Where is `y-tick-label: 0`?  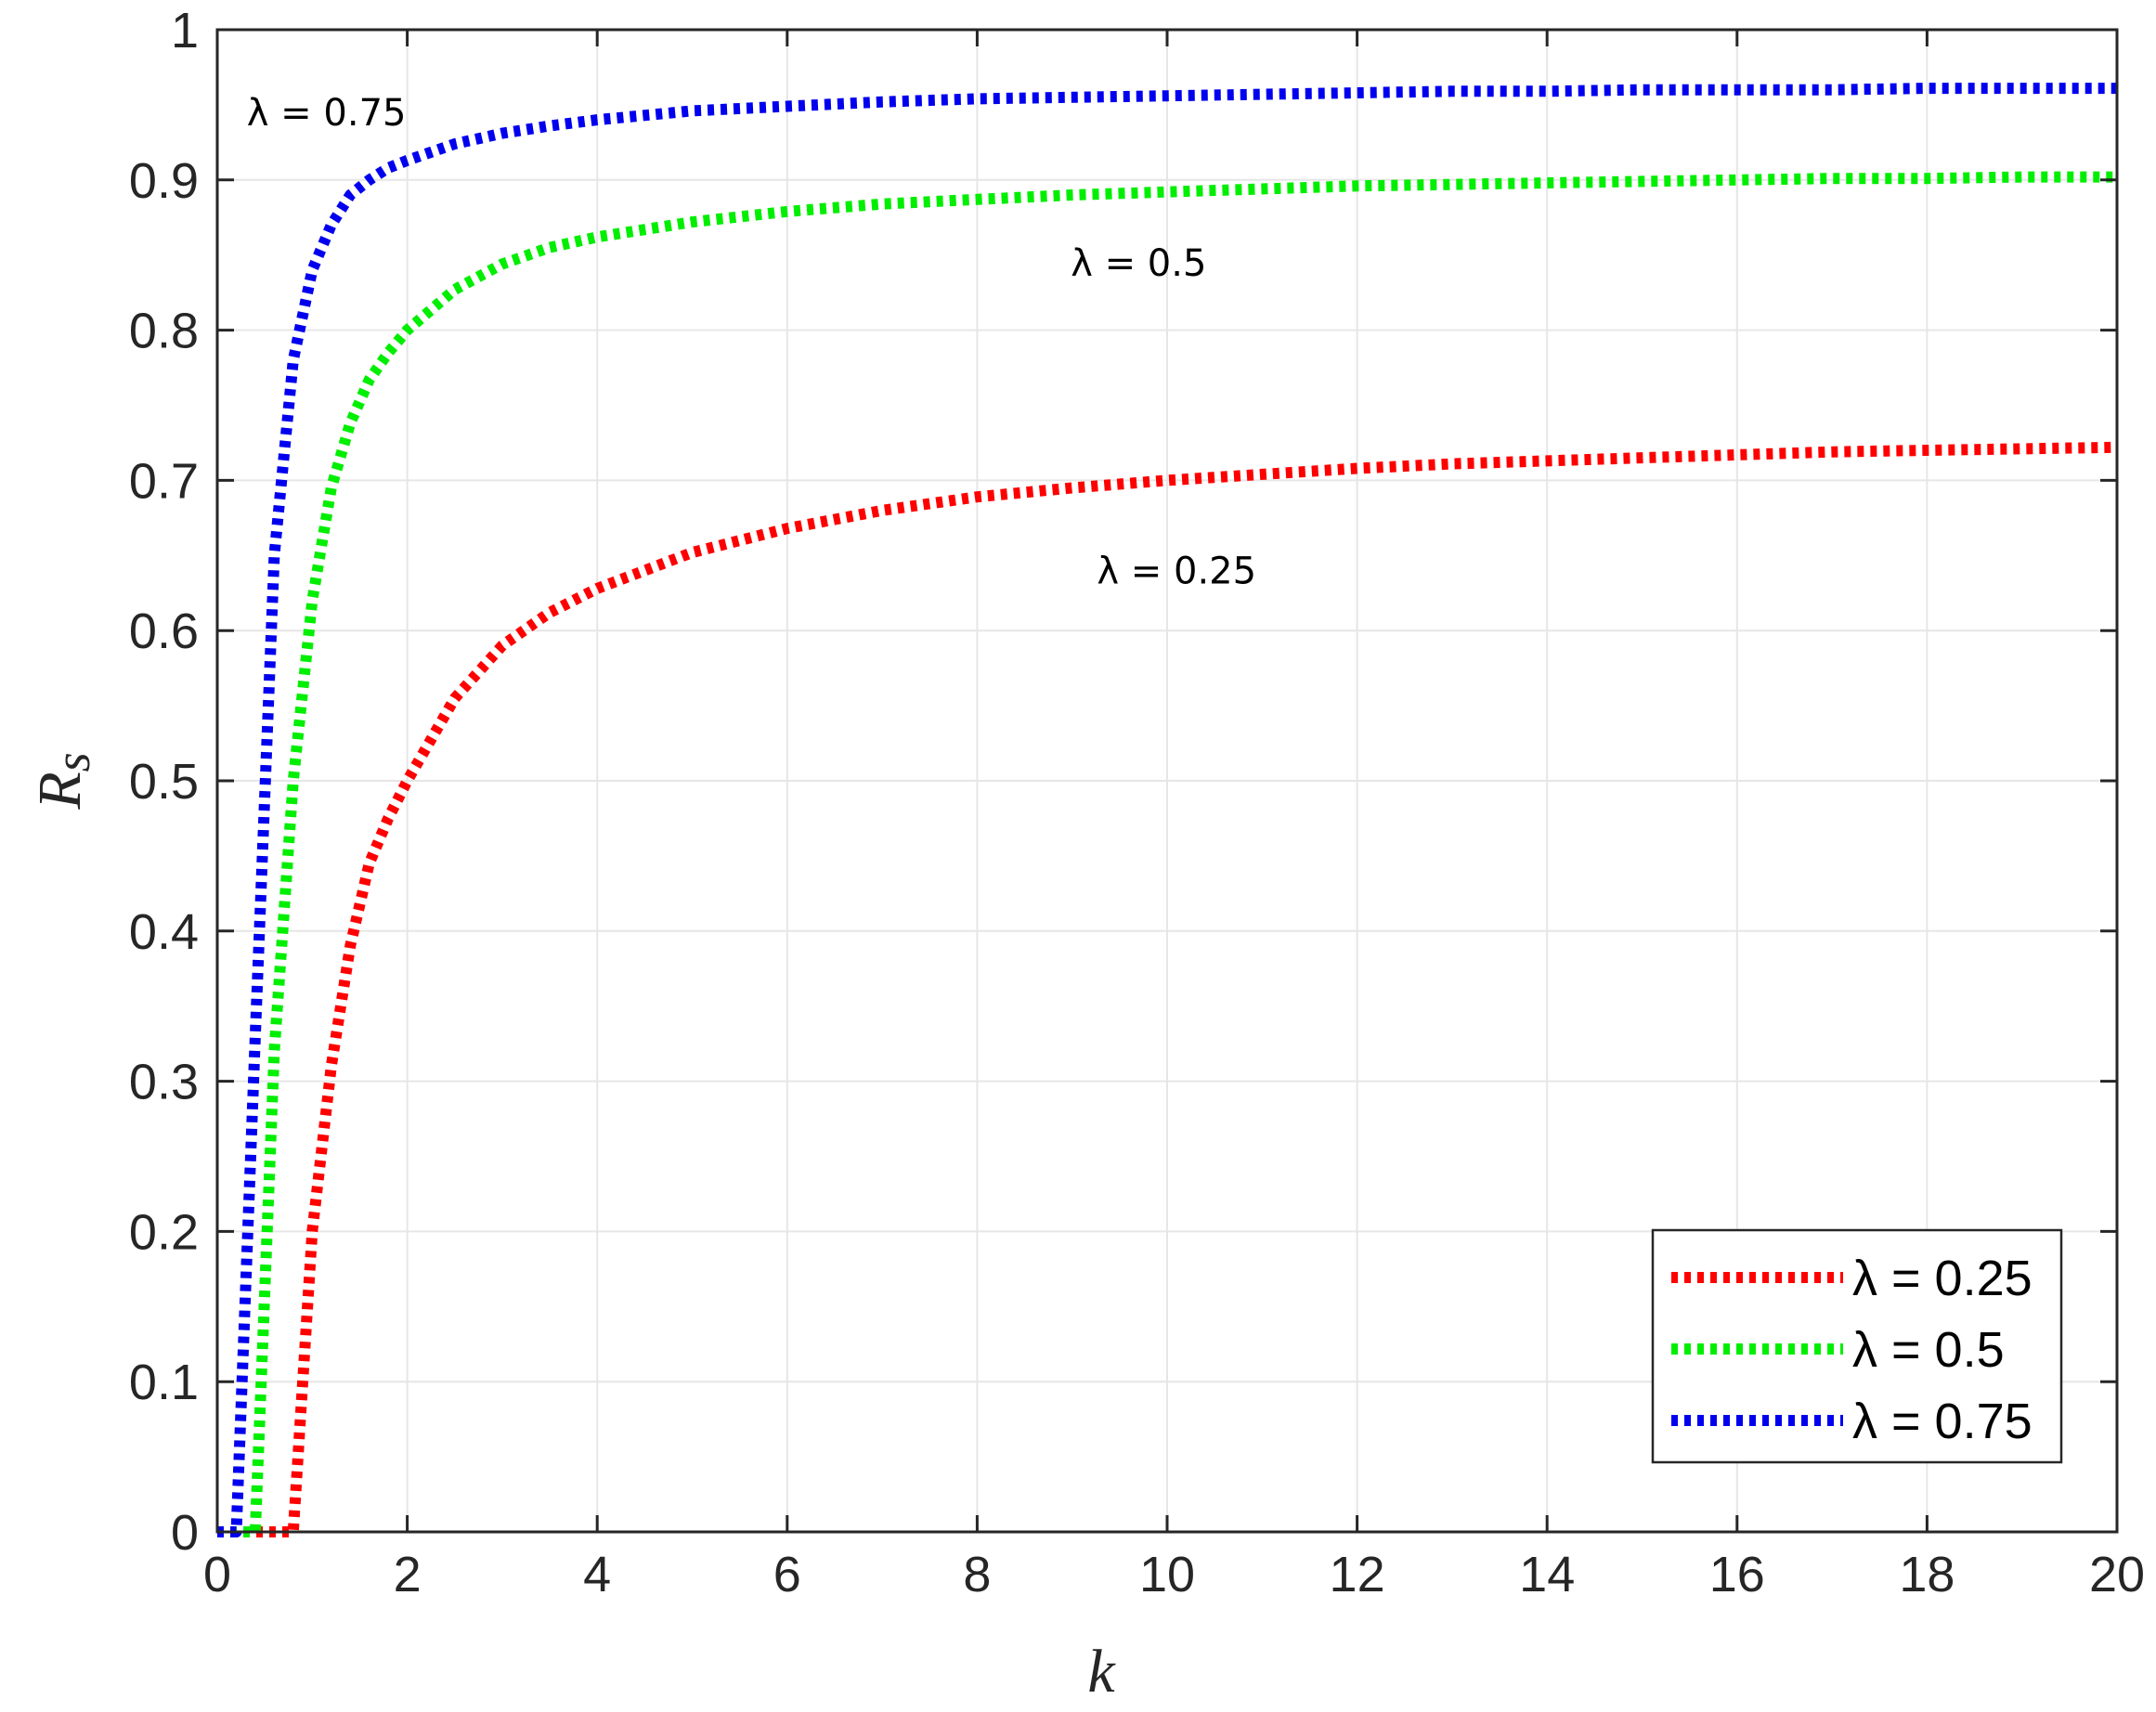
y-tick-label: 0 is located at coordinates (185, 1533).